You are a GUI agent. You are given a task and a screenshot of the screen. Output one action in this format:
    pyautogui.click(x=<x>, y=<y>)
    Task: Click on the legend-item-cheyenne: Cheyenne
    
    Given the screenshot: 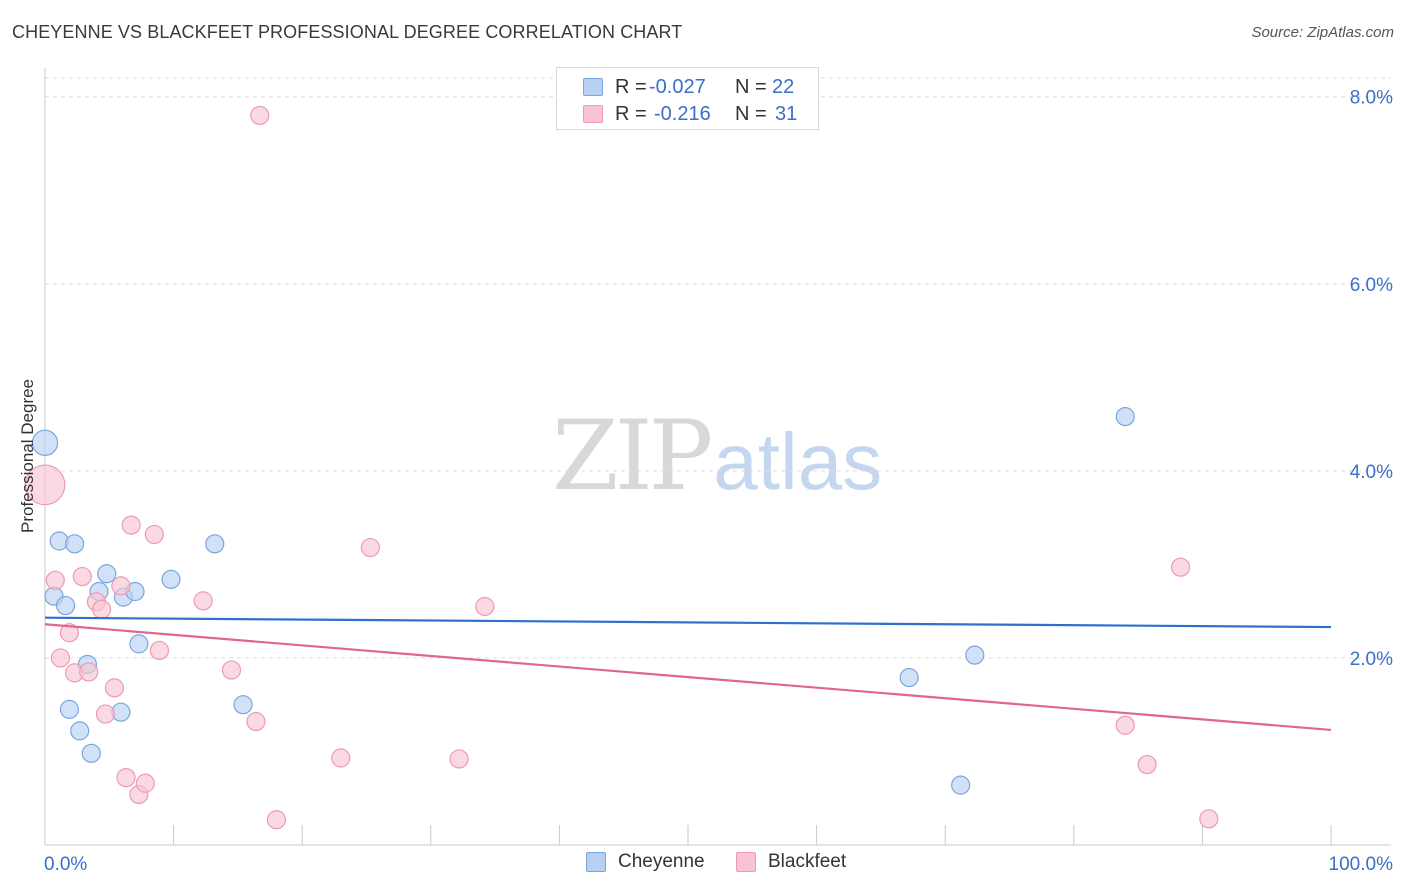 What is the action you would take?
    pyautogui.click(x=645, y=862)
    